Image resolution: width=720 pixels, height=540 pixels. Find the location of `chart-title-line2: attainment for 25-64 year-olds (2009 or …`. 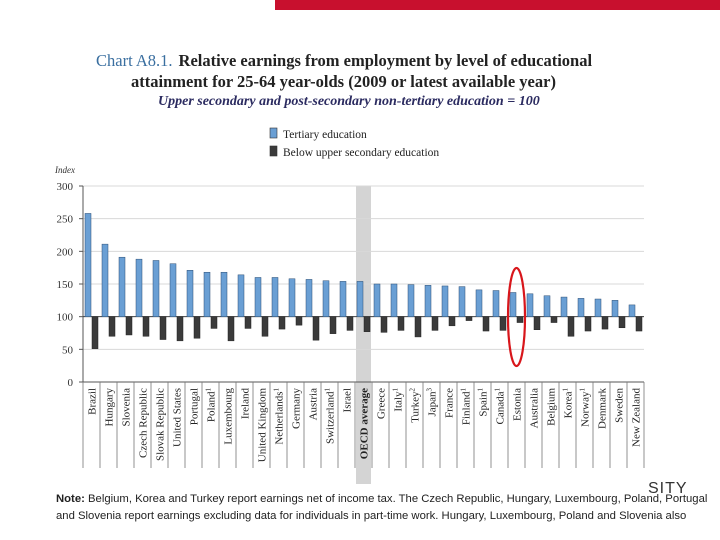

chart-title-line2: attainment for 25-64 year-olds (2009 or … is located at coordinates (343, 81).